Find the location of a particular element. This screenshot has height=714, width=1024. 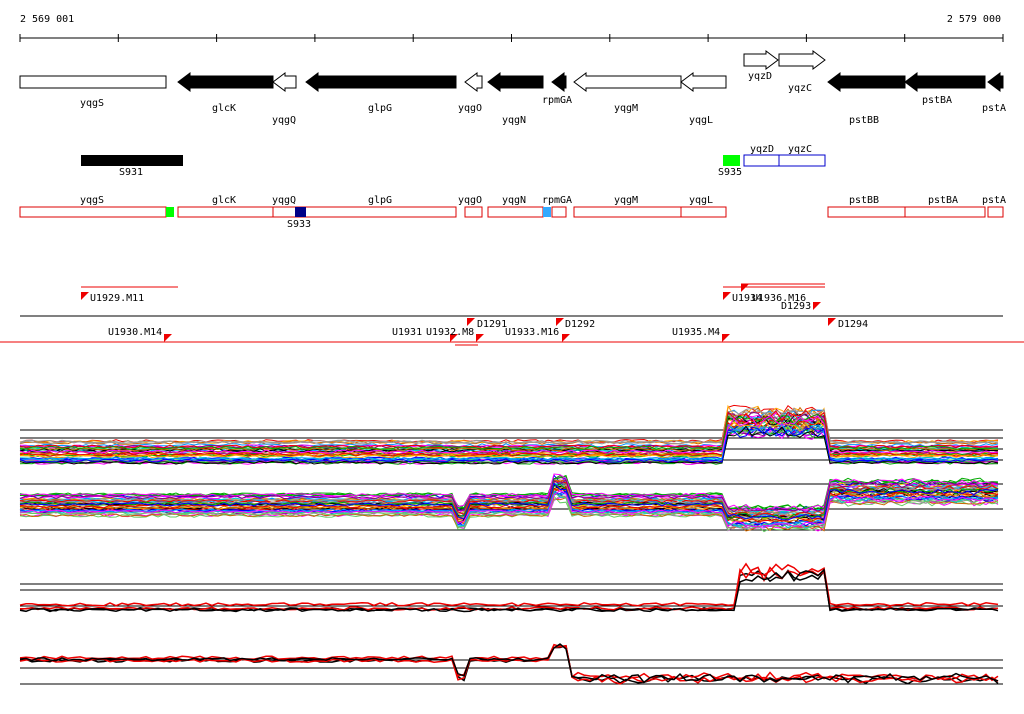

segment-gene: yqzD is located at coordinates (762, 149).